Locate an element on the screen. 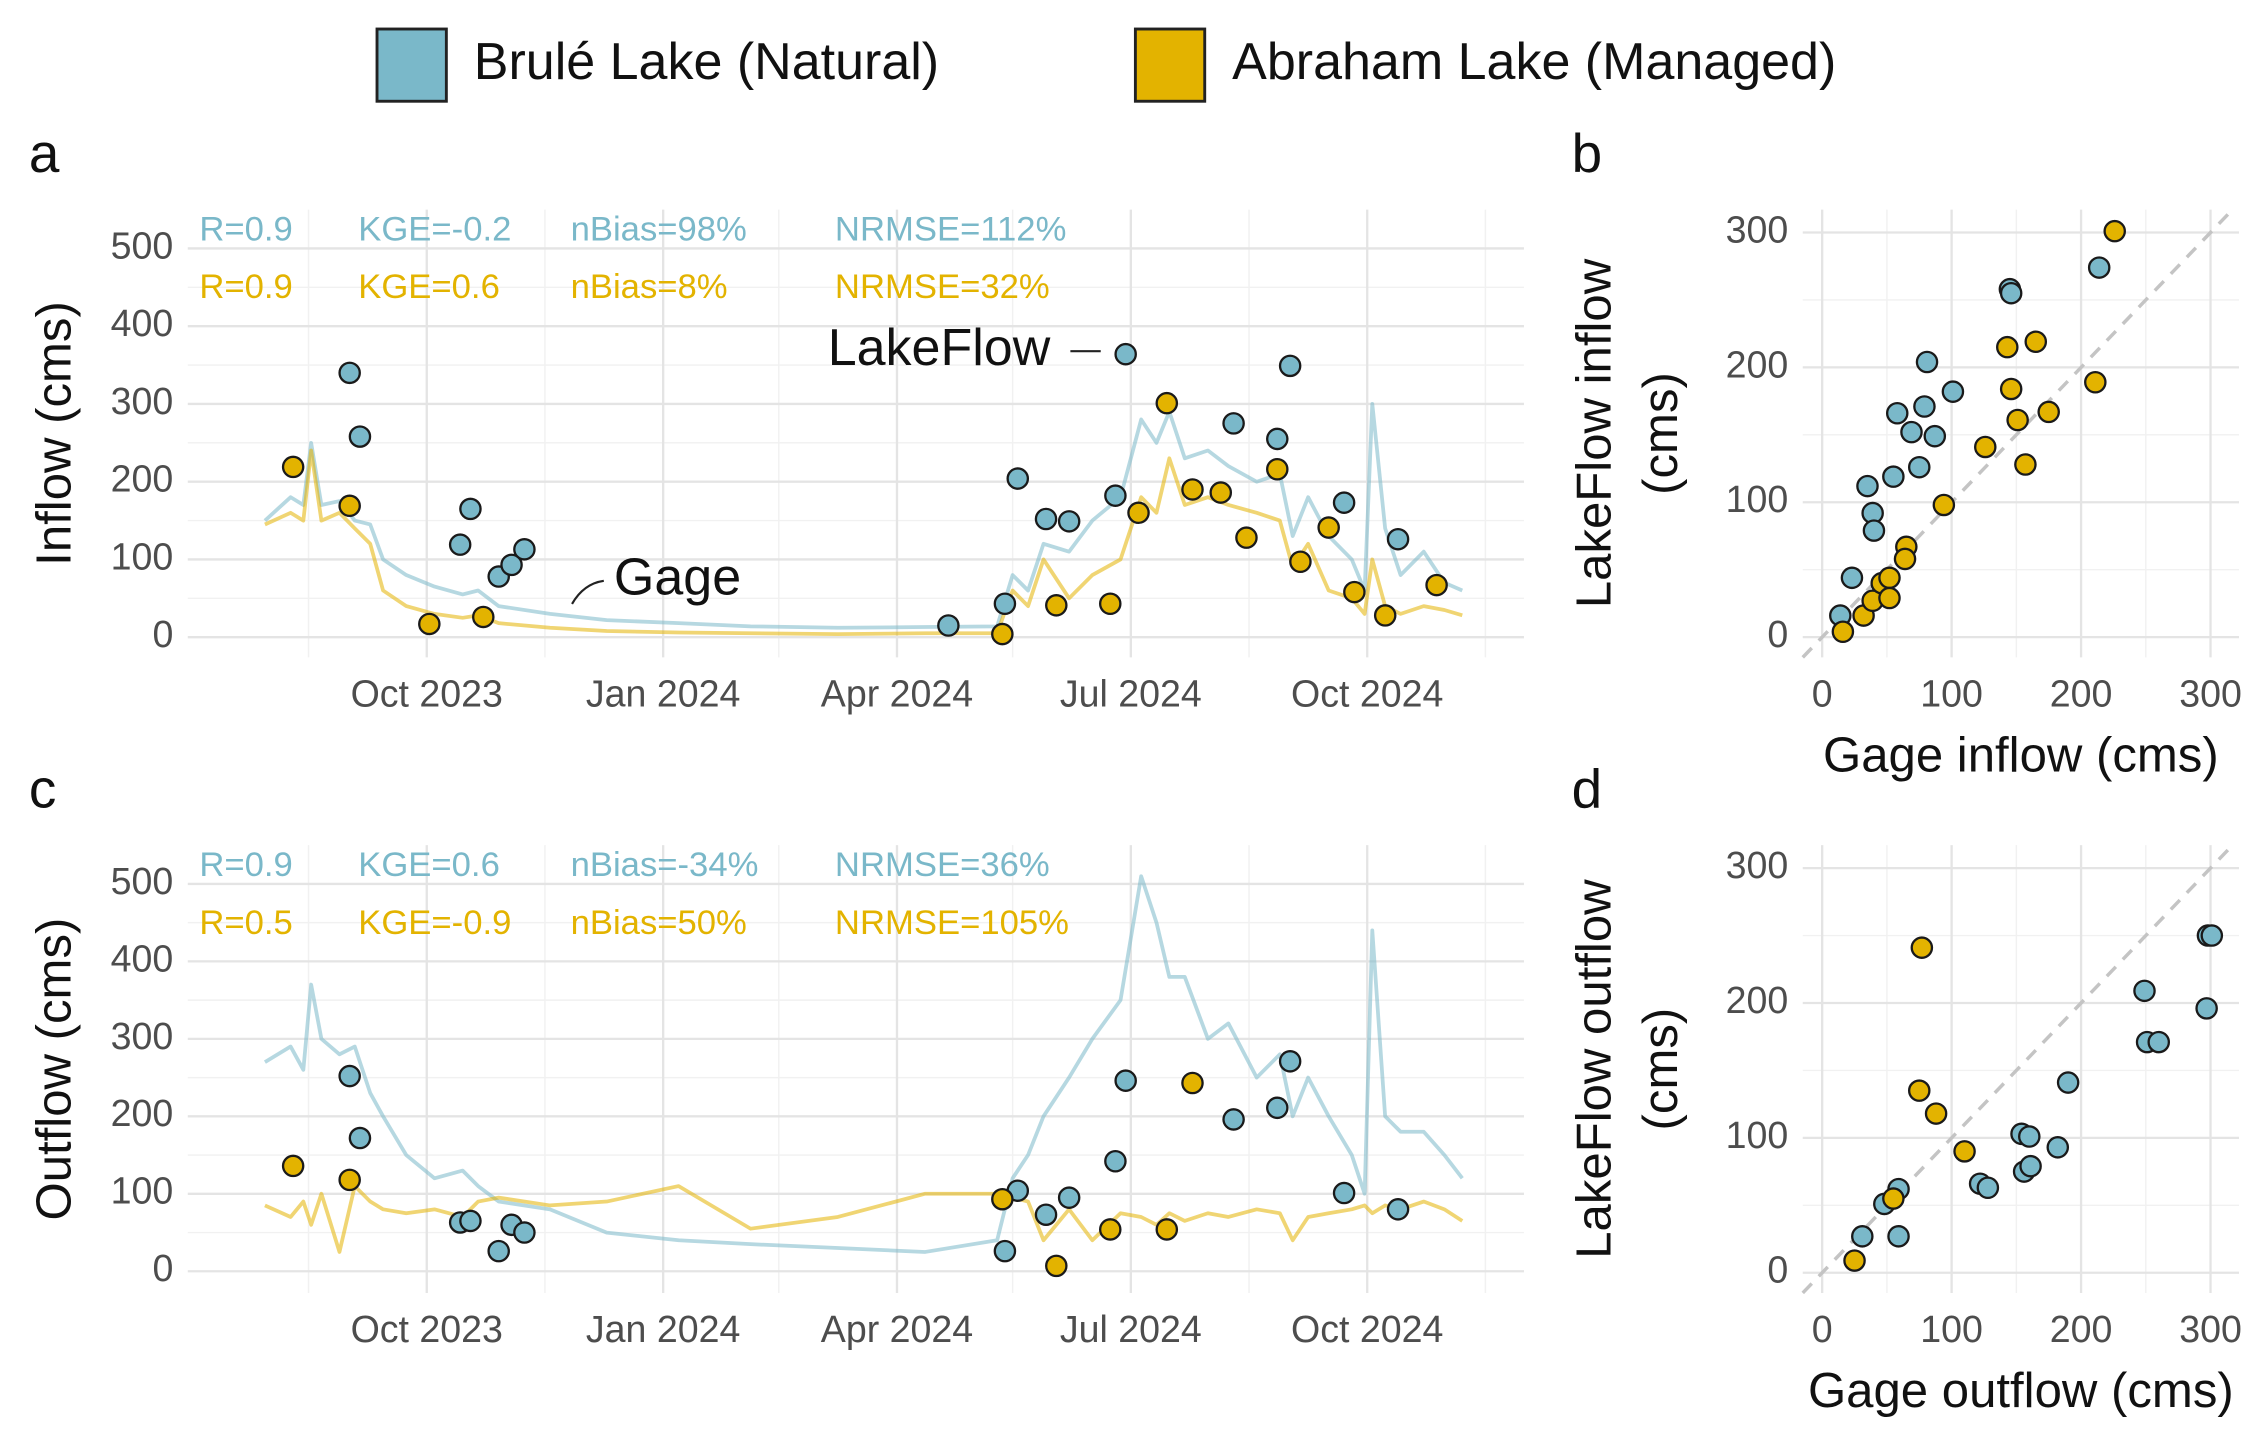  x-tick-label: 0 is located at coordinates (1822, 693).